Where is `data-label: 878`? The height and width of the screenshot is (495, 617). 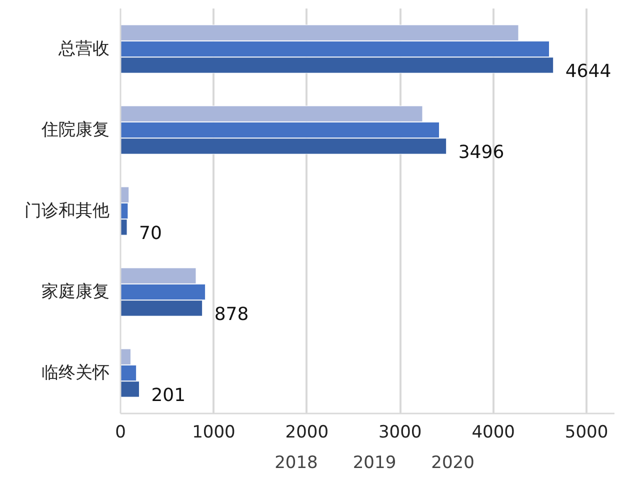 data-label: 878 is located at coordinates (231, 315).